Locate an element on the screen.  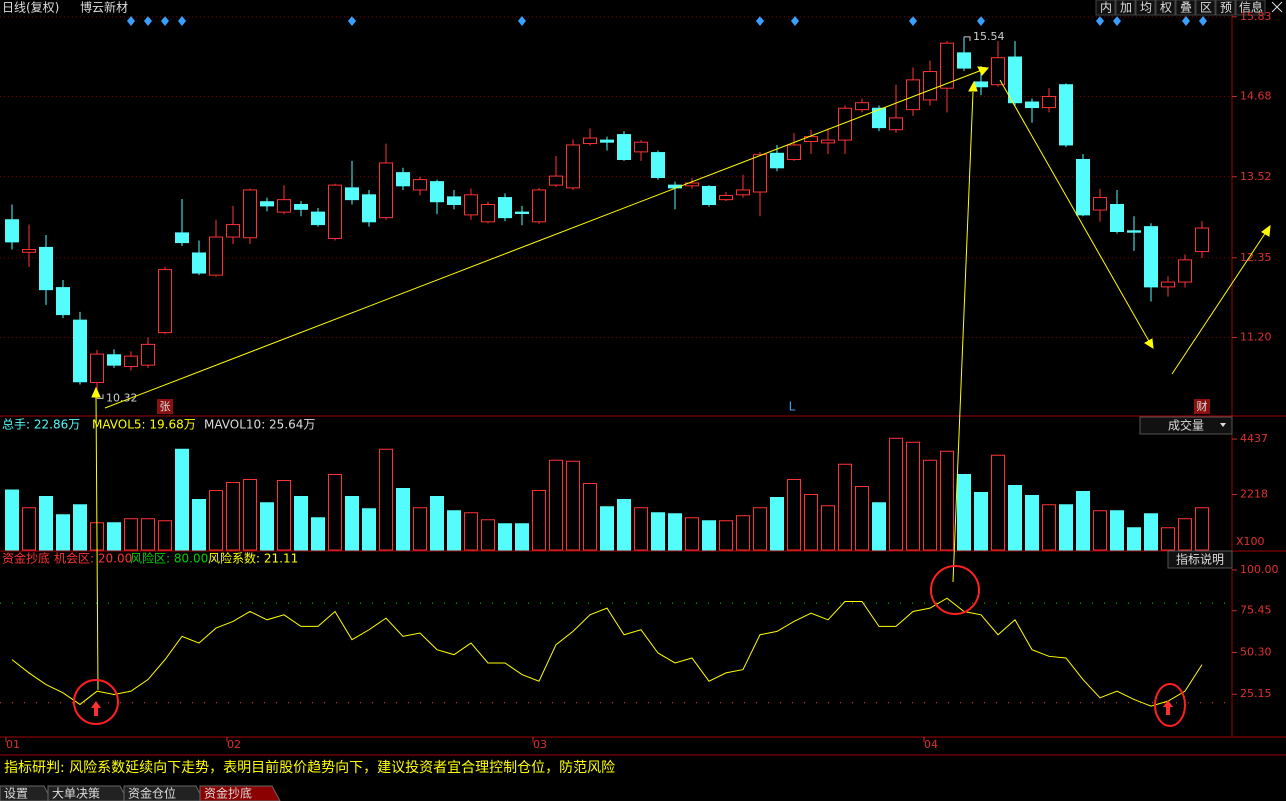
toolbar-button-label: 权 is located at coordinates (1166, 8).